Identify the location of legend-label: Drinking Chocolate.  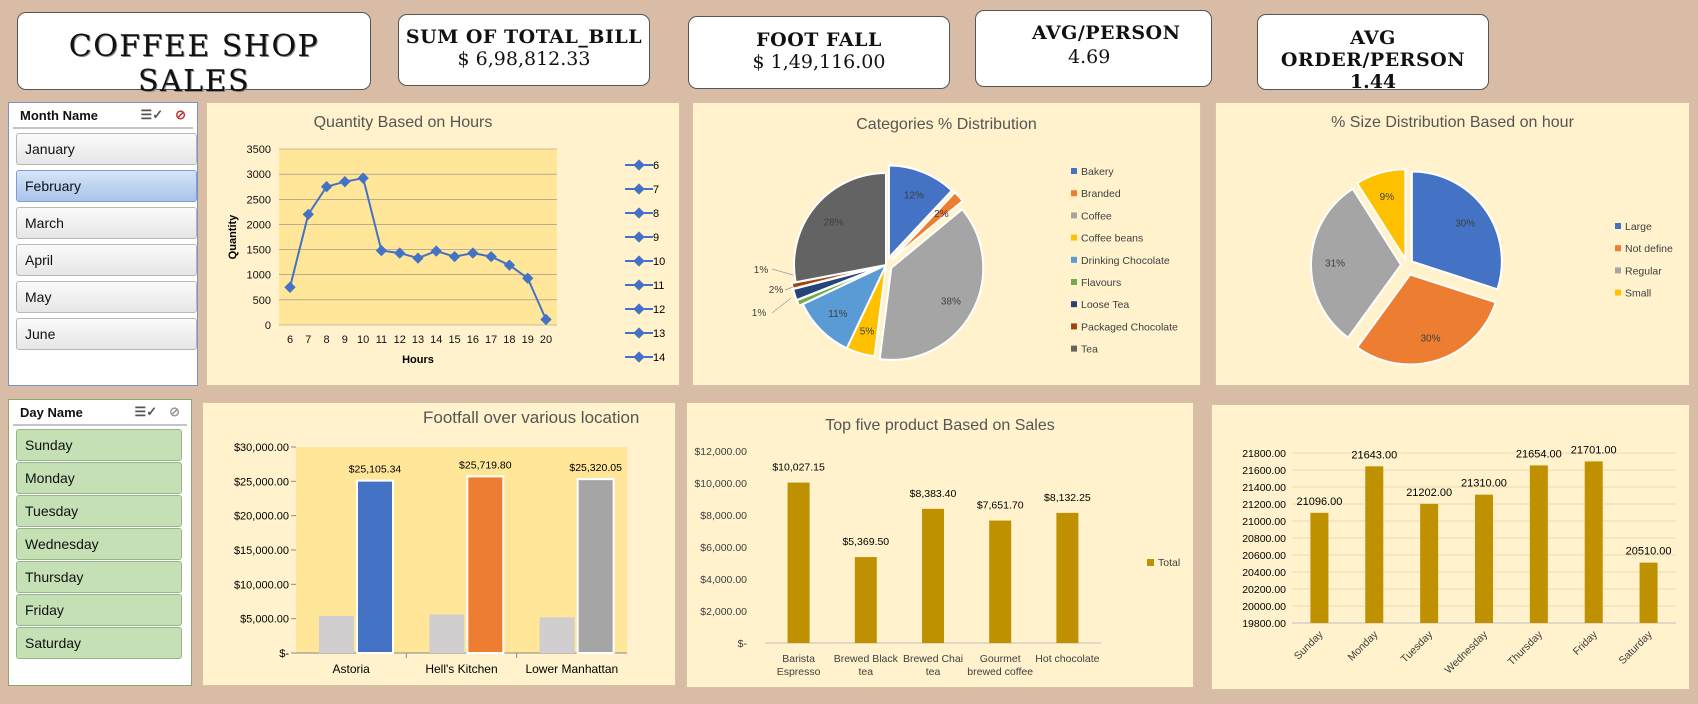
(1125, 261).